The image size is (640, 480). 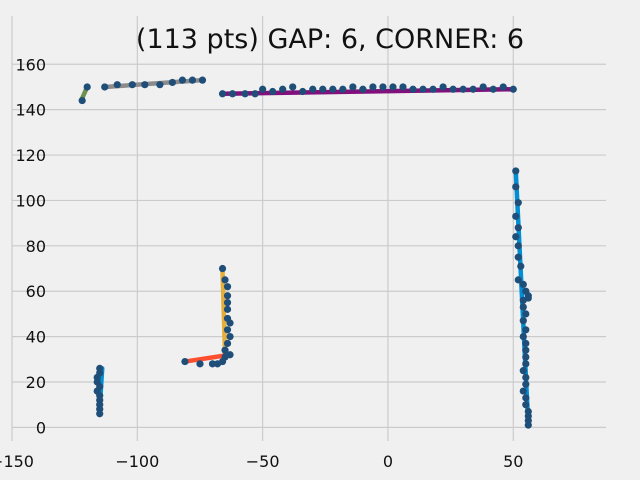 What do you see at coordinates (263, 461) in the screenshot?
I see `x-tick-label: −50` at bounding box center [263, 461].